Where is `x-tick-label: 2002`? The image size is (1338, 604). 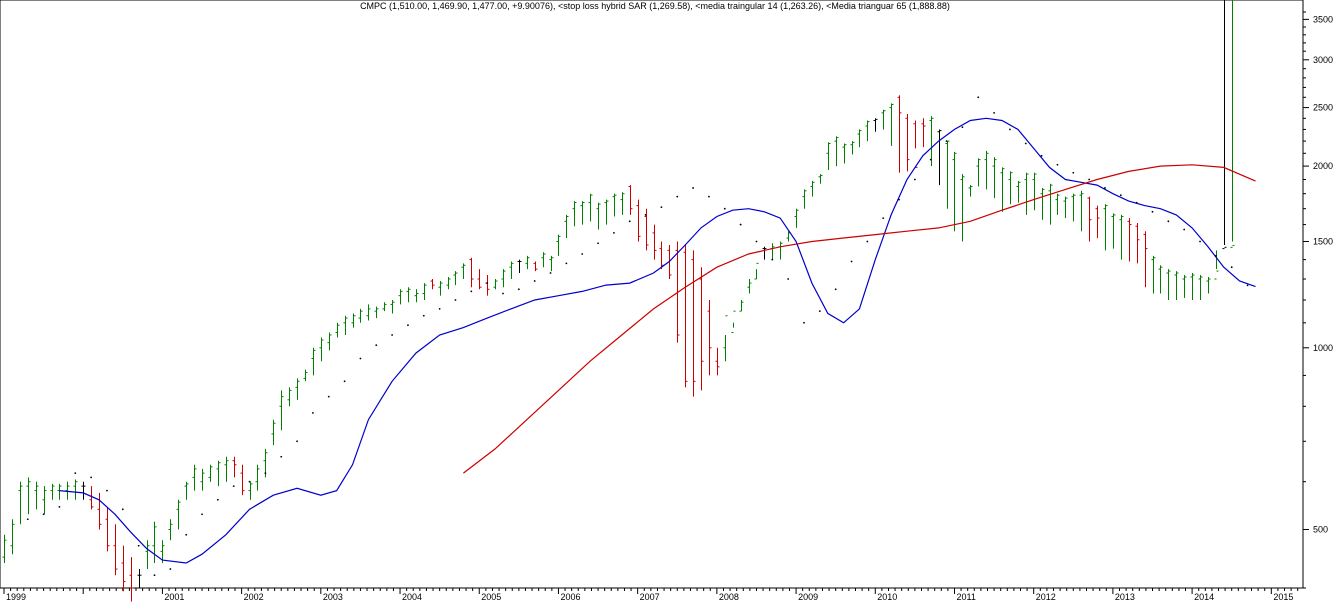 x-tick-label: 2002 is located at coordinates (254, 597).